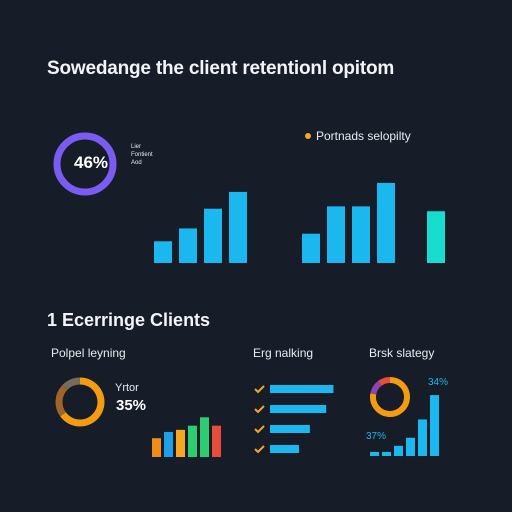  I want to click on donut-value-label: 34%, so click(438, 382).